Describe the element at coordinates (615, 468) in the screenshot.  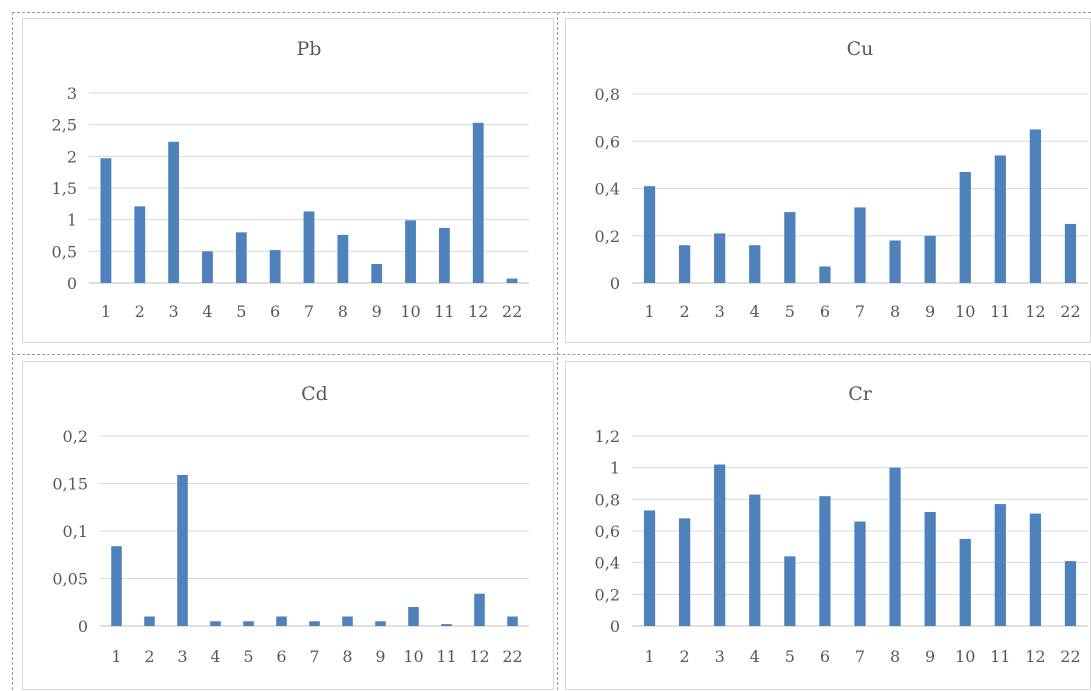
I see `chart-cr-y-tick-label: 1` at that location.